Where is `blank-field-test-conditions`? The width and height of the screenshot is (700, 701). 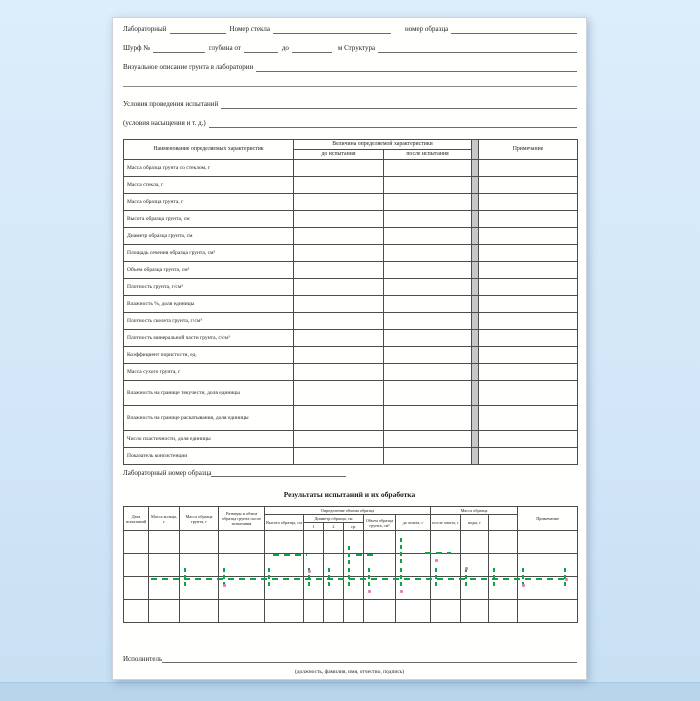
blank-field-test-conditions is located at coordinates (399, 104).